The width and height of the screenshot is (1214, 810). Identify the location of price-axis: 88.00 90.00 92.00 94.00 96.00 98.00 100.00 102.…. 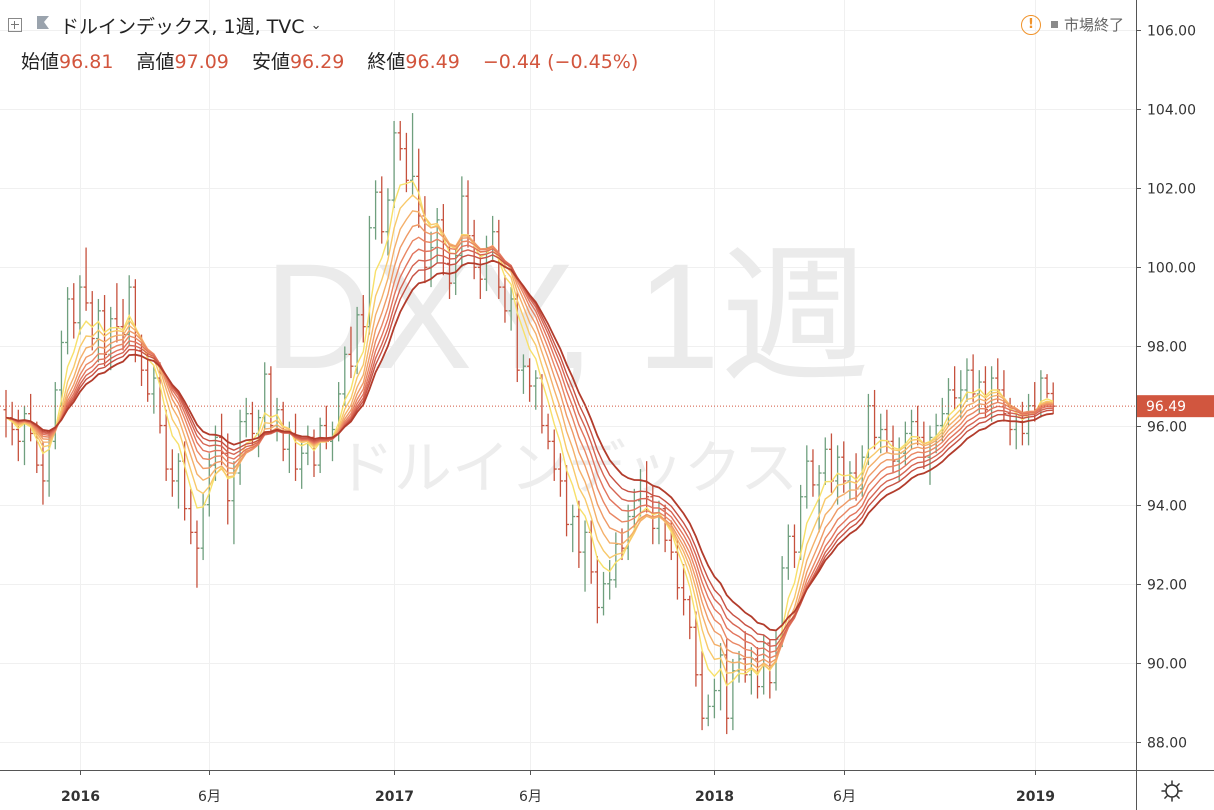
(1166, 388).